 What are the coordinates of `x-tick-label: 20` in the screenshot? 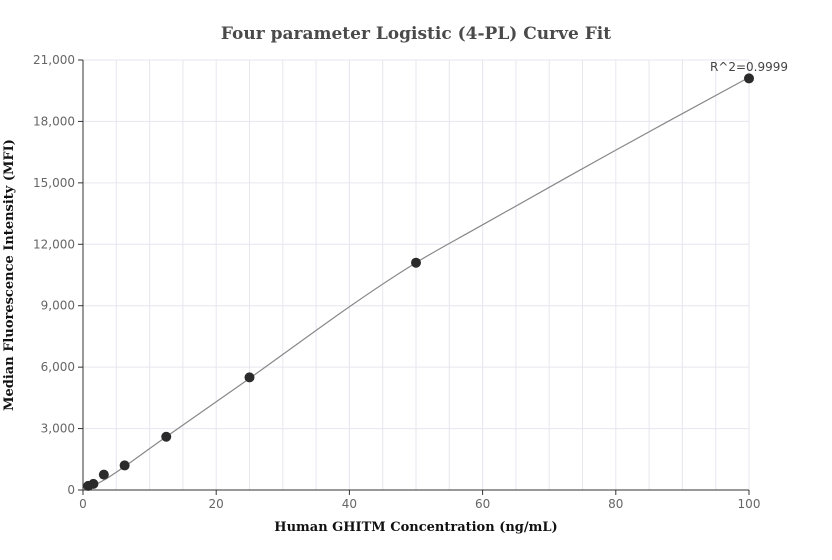 It's located at (216, 504).